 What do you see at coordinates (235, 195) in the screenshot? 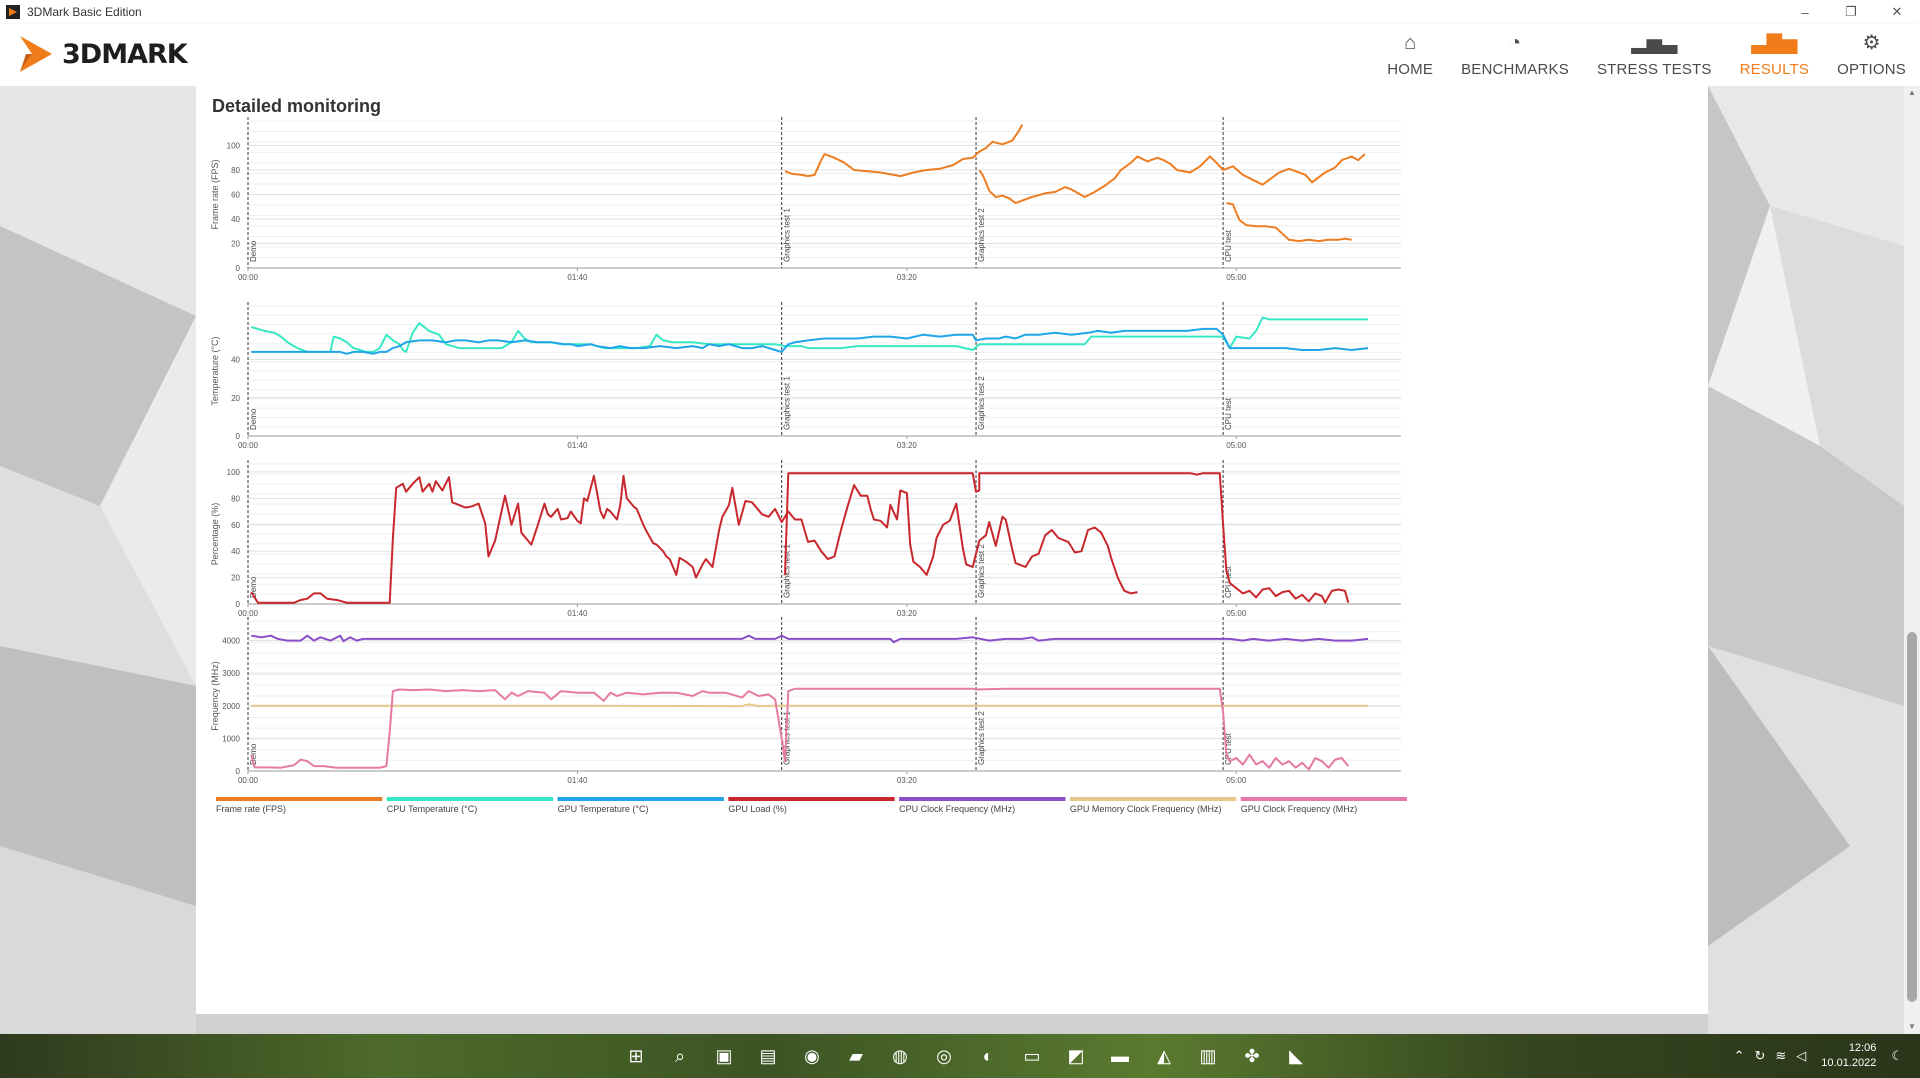
I see `y-tick-label: 60` at bounding box center [235, 195].